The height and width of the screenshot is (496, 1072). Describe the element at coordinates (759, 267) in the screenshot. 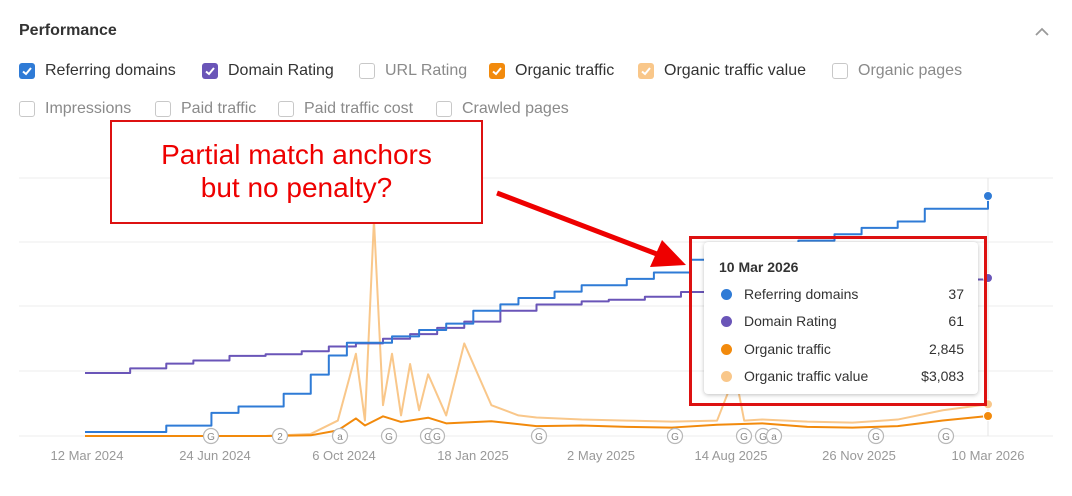

I see `tooltip-date: 10 Mar 2026` at that location.